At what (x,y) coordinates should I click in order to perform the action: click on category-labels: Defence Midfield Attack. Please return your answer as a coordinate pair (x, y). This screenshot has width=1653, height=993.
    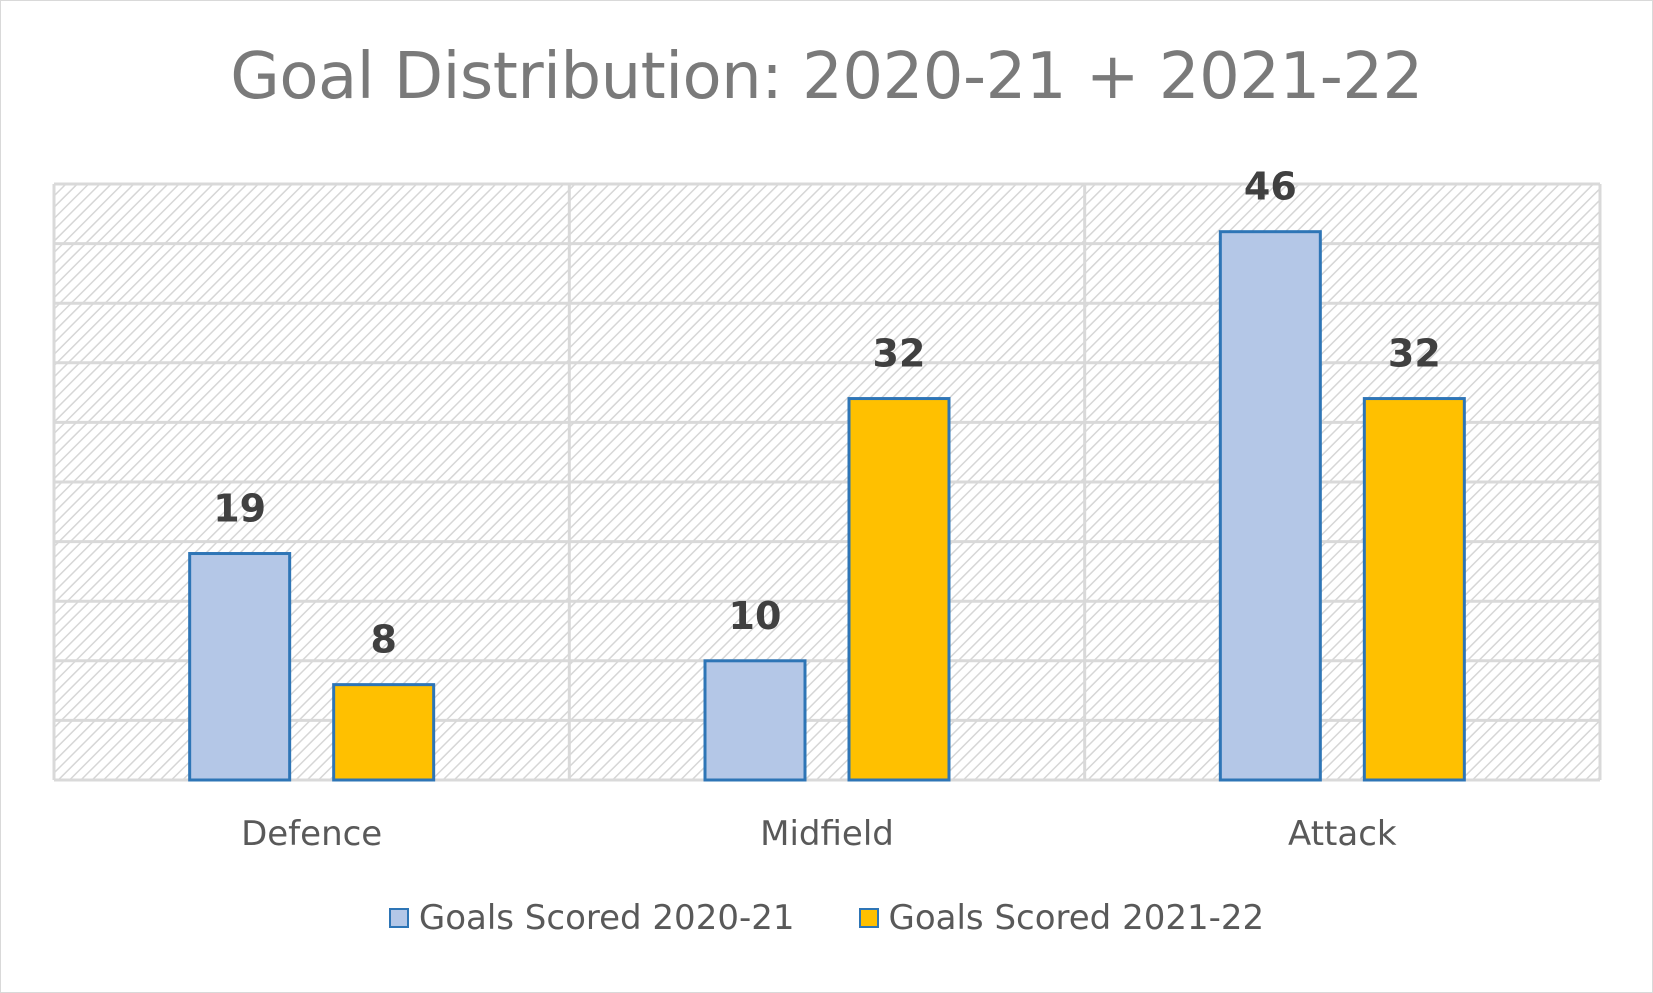
    Looking at the image, I should click on (819, 834).